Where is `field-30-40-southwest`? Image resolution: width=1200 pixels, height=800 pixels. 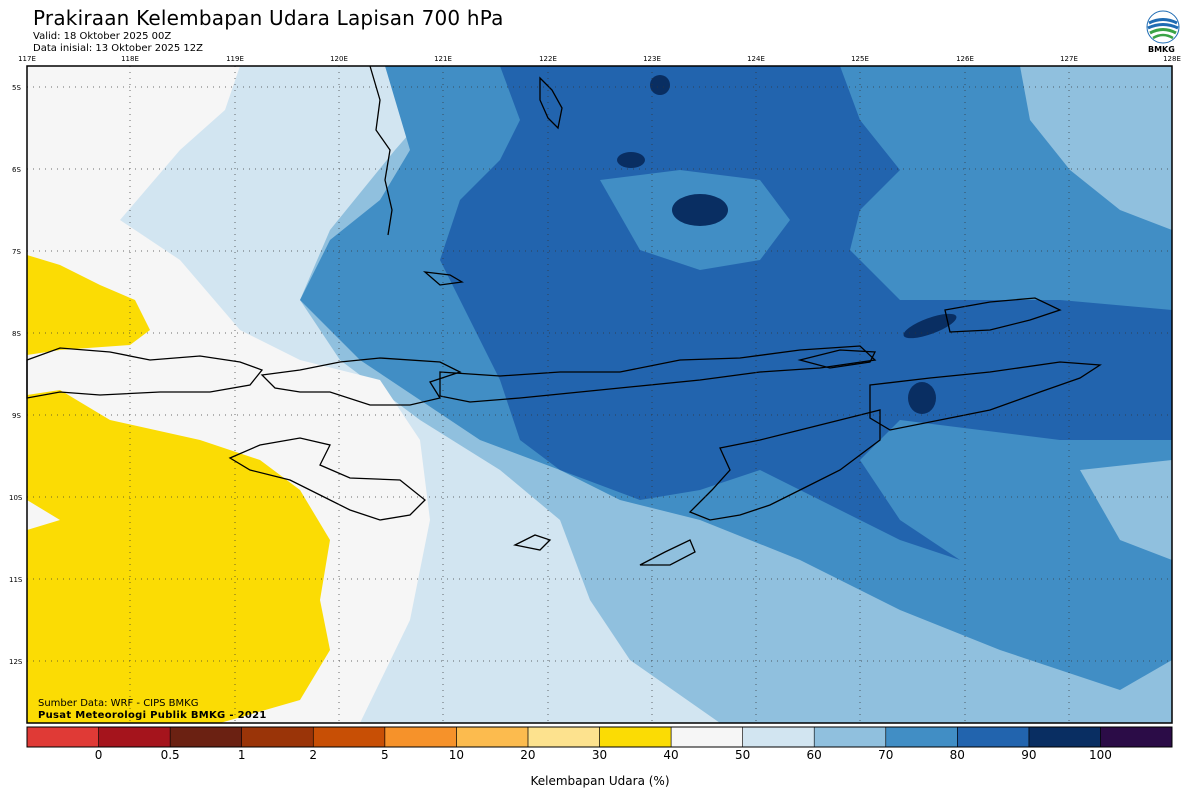 field-30-40-southwest is located at coordinates (178, 556).